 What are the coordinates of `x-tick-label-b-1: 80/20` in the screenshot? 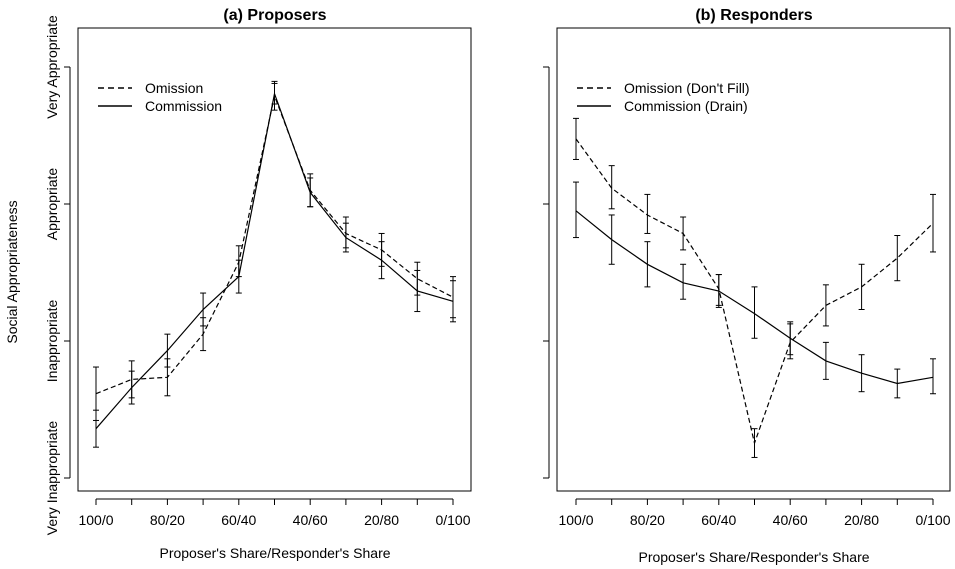 It's located at (647, 520).